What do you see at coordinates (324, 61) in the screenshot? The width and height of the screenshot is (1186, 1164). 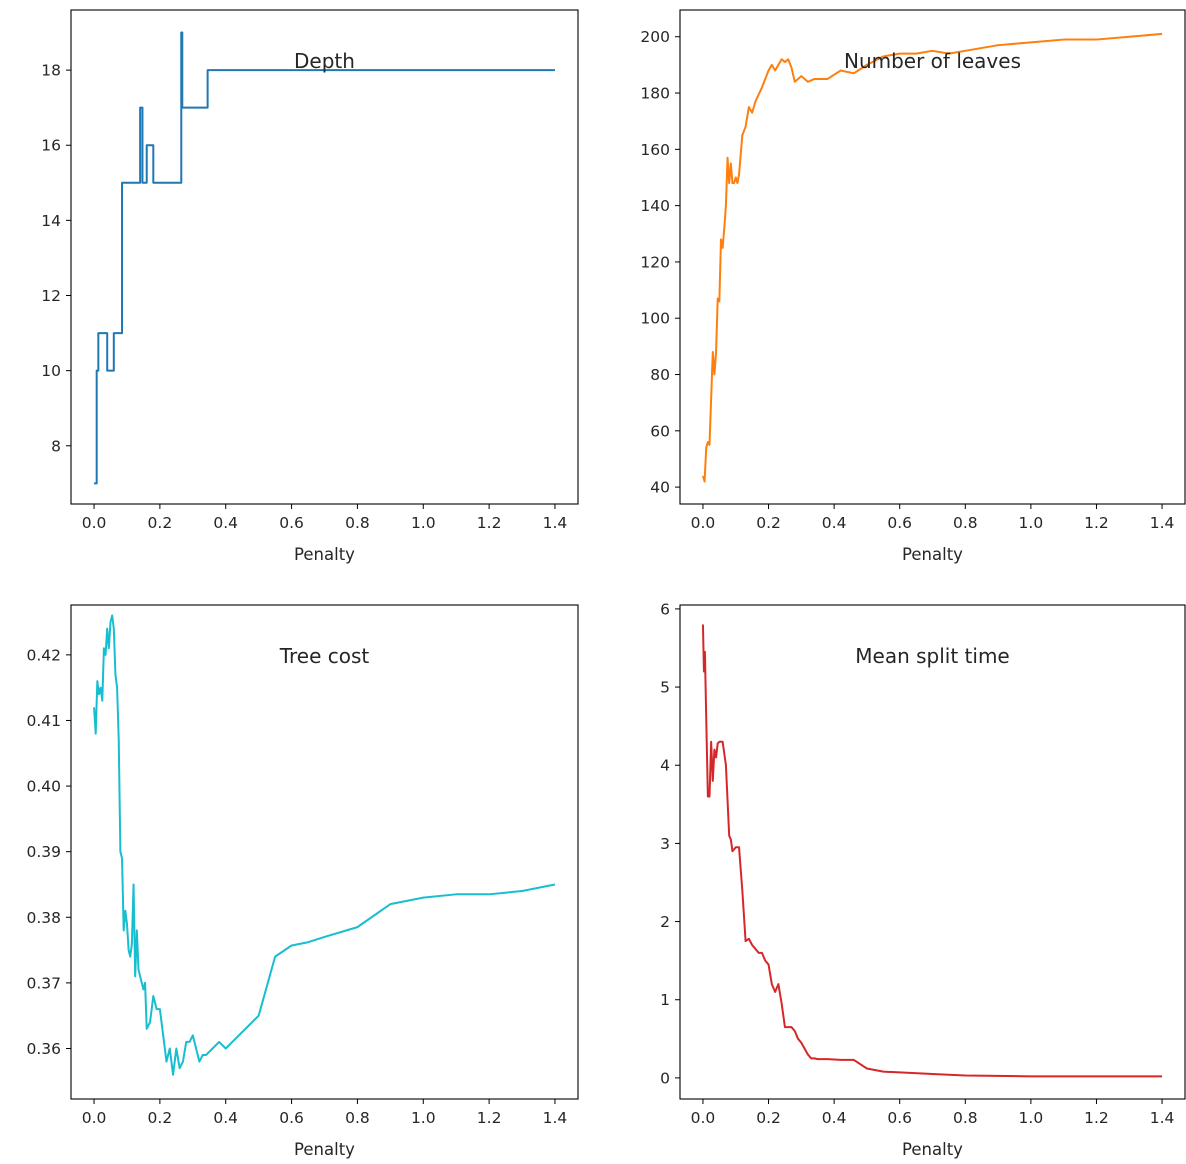 I see `panel-title-depth: Depth` at bounding box center [324, 61].